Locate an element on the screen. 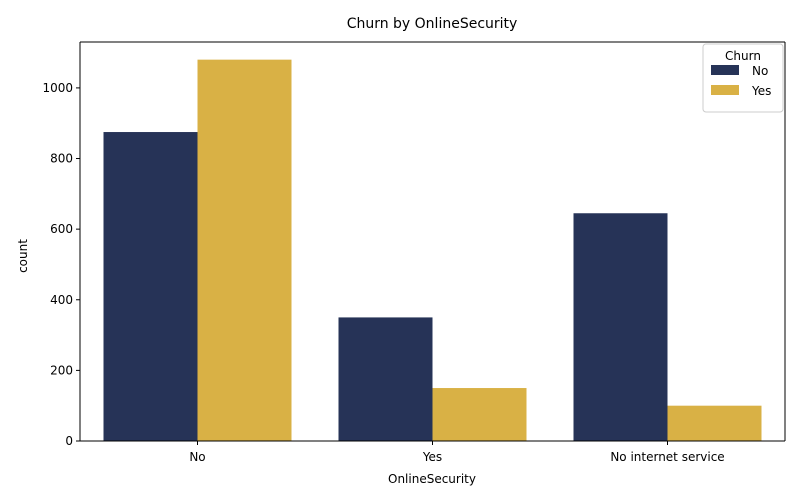  y-tick-label: 1000 is located at coordinates (57, 88).